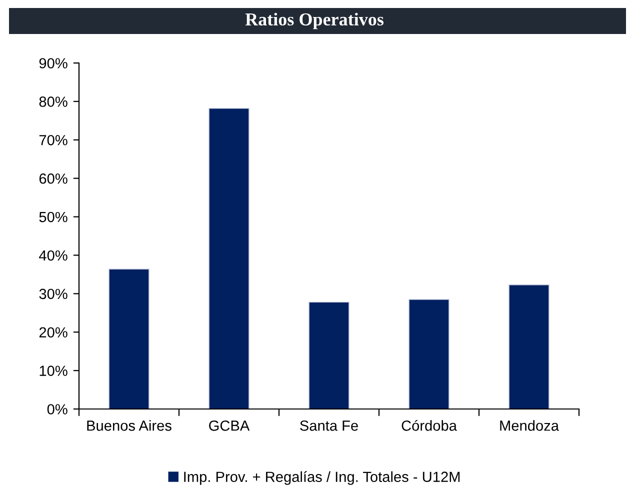 Image resolution: width=629 pixels, height=495 pixels. I want to click on y-tick-label: 50%, so click(53, 217).